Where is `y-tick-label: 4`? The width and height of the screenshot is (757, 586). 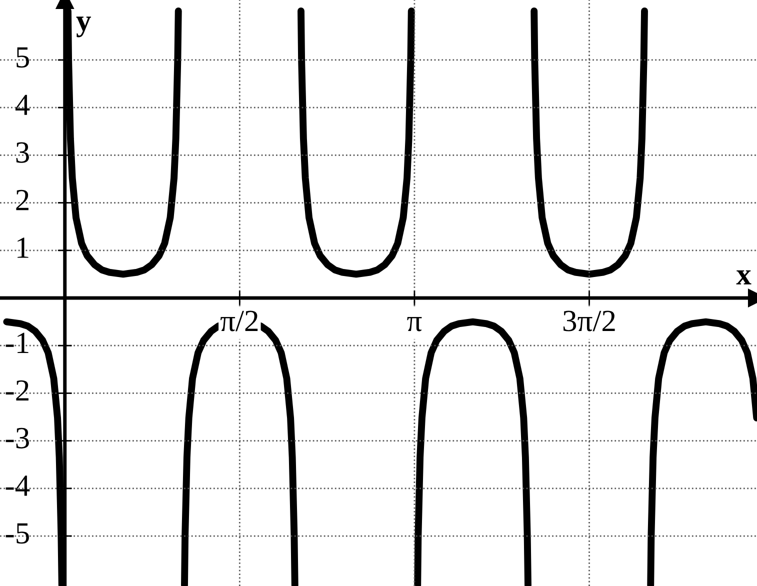
y-tick-label: 4 is located at coordinates (22, 104).